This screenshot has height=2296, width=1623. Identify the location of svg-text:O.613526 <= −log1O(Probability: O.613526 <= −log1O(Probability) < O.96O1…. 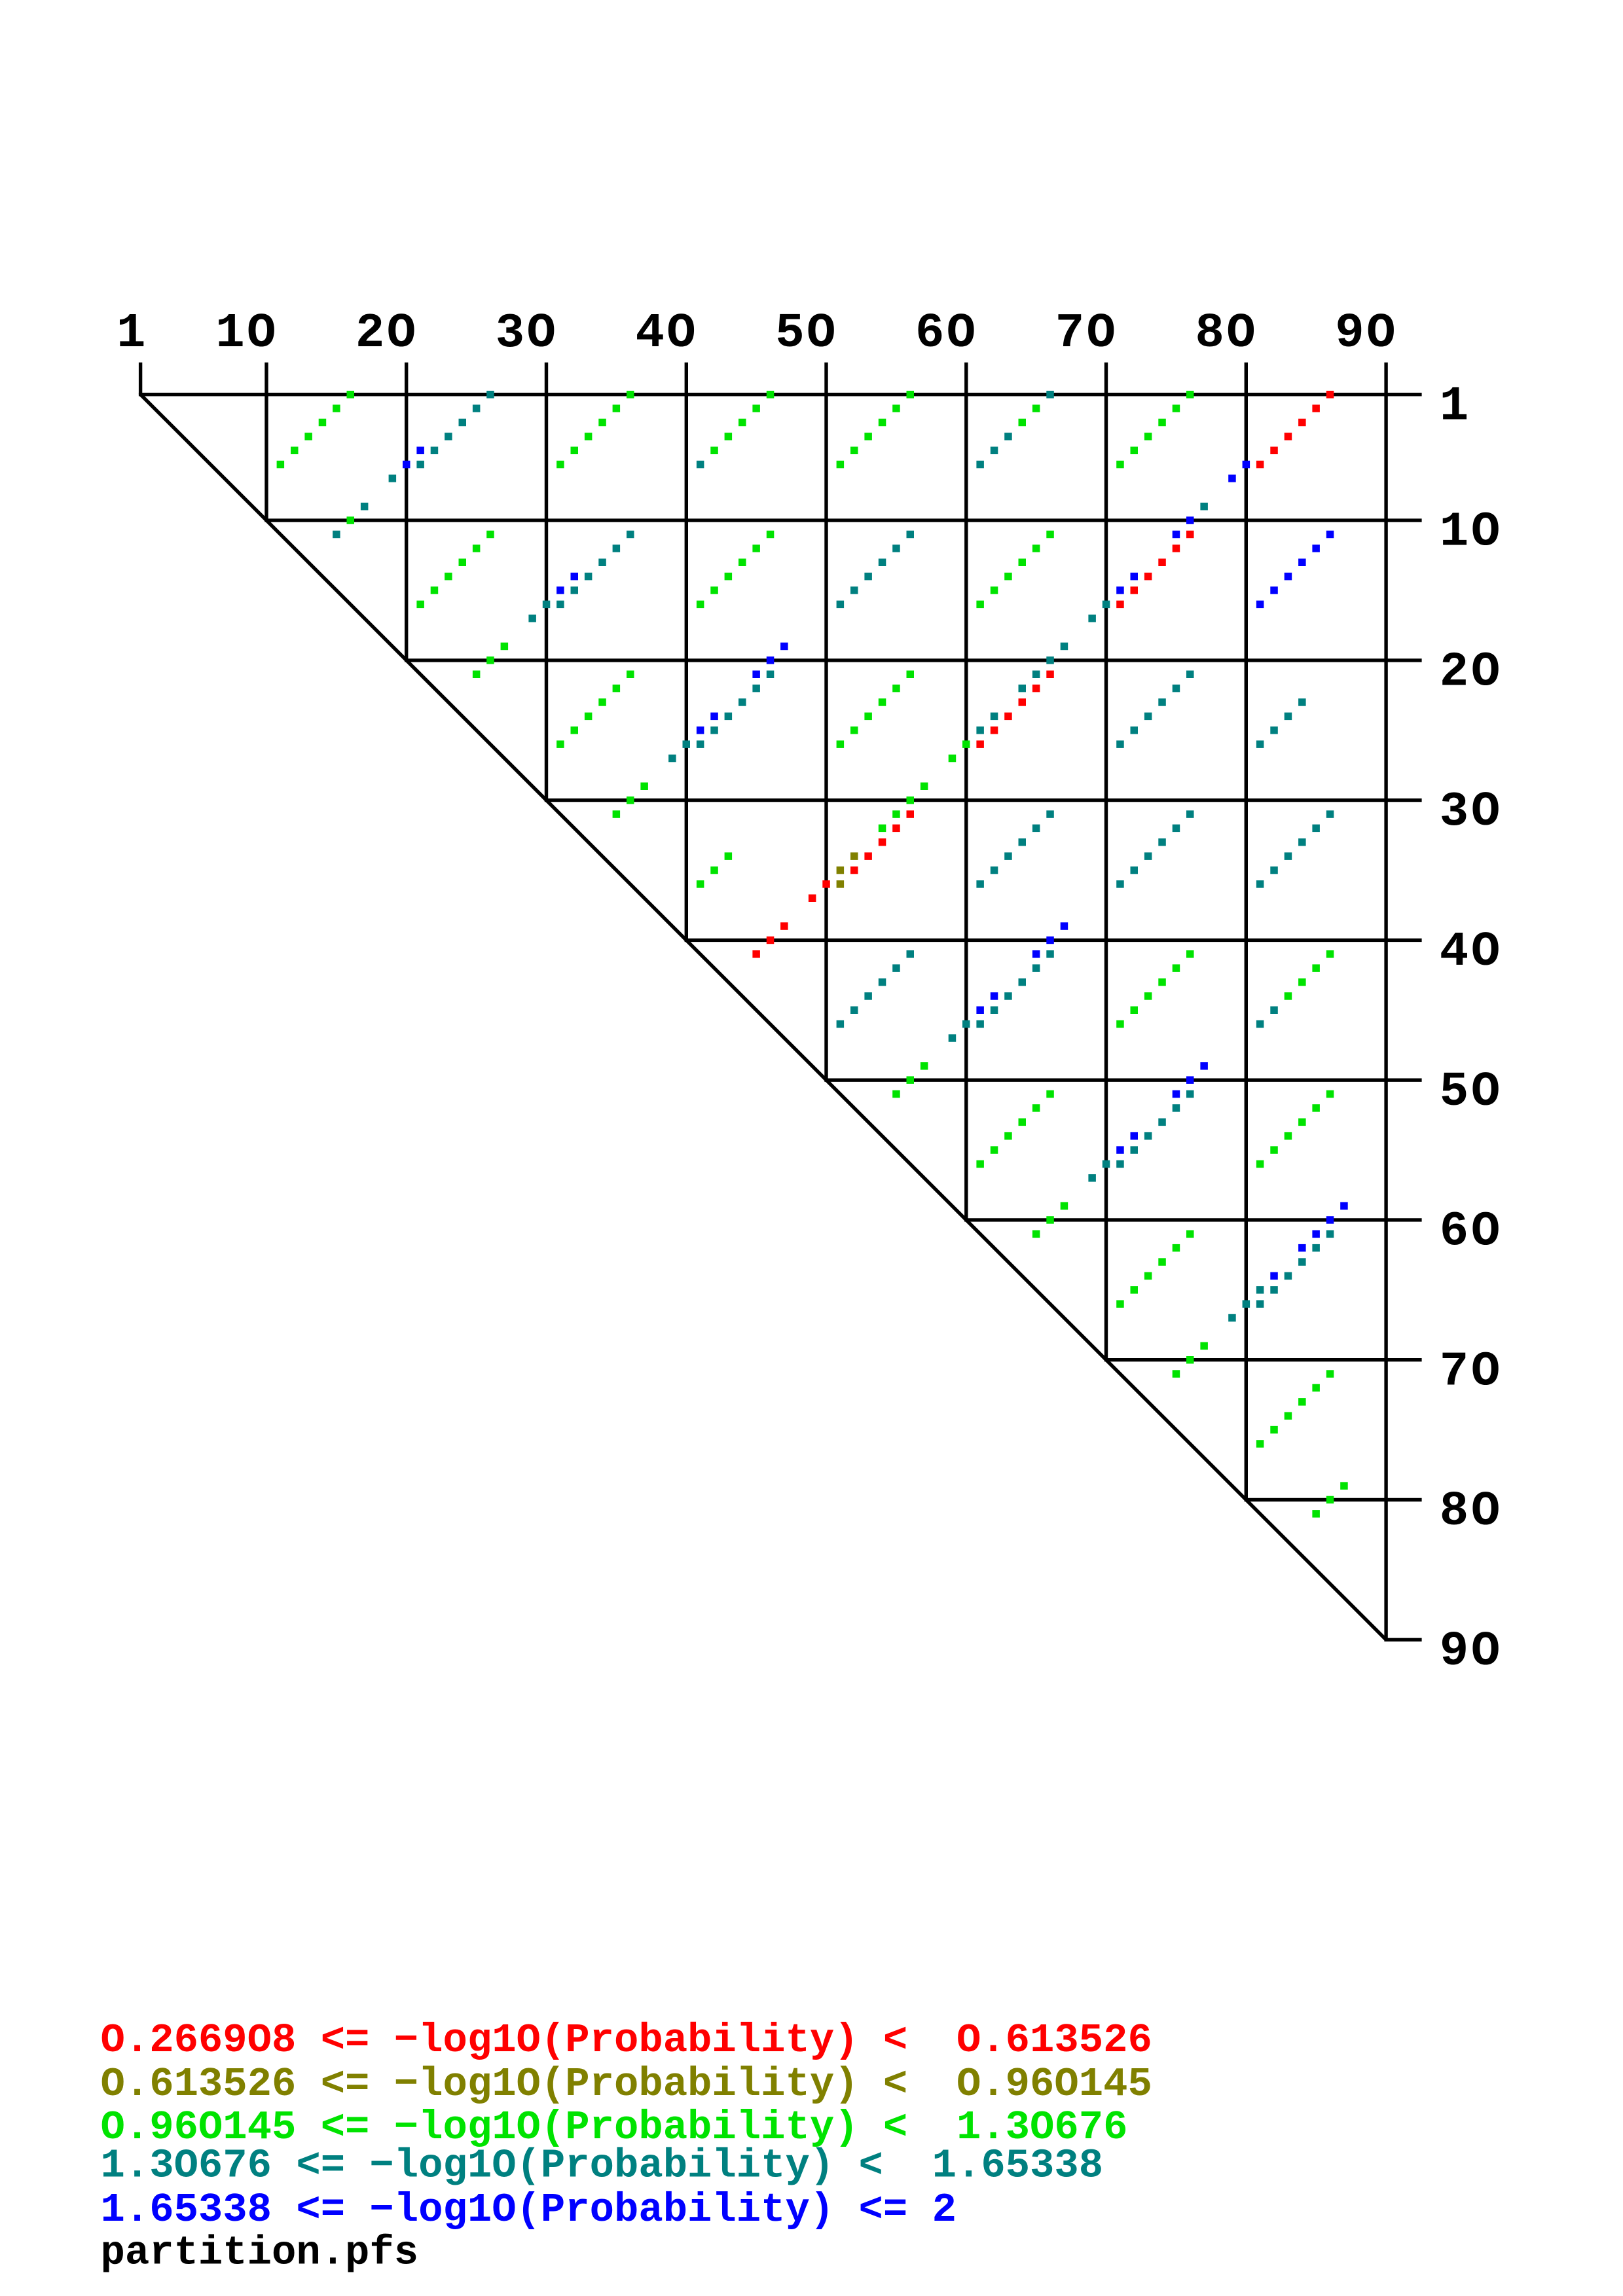
(626, 2084).